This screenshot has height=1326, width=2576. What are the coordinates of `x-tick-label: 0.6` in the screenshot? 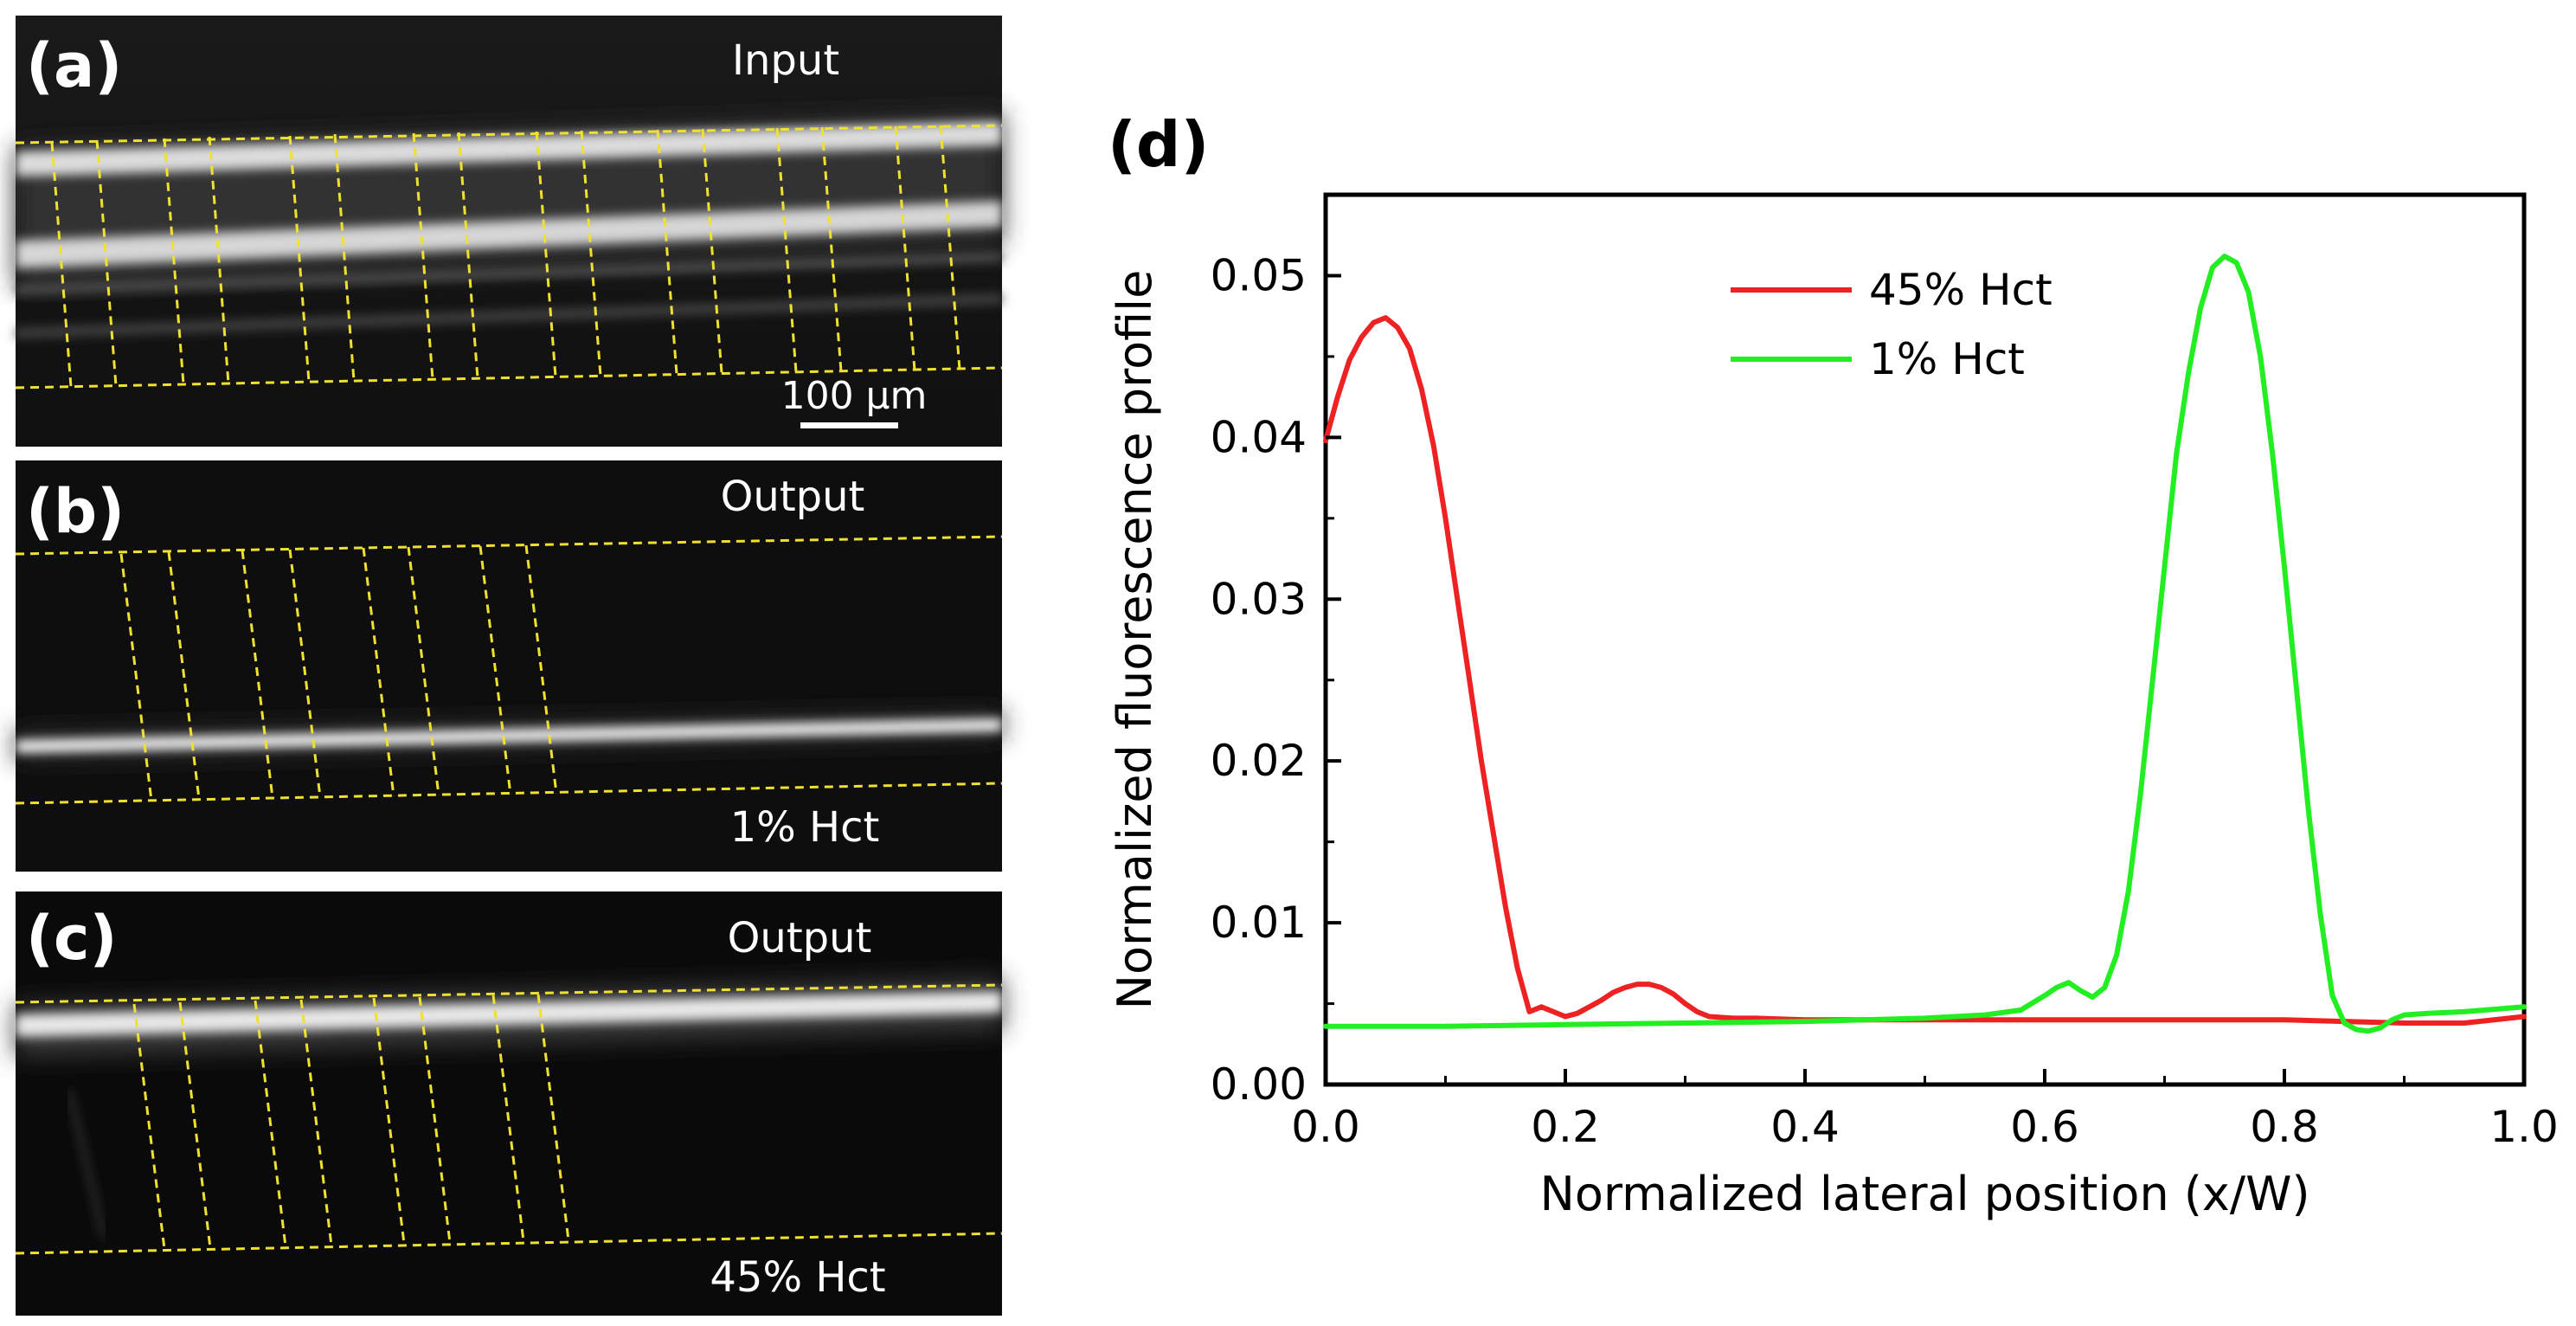 It's located at (2045, 1127).